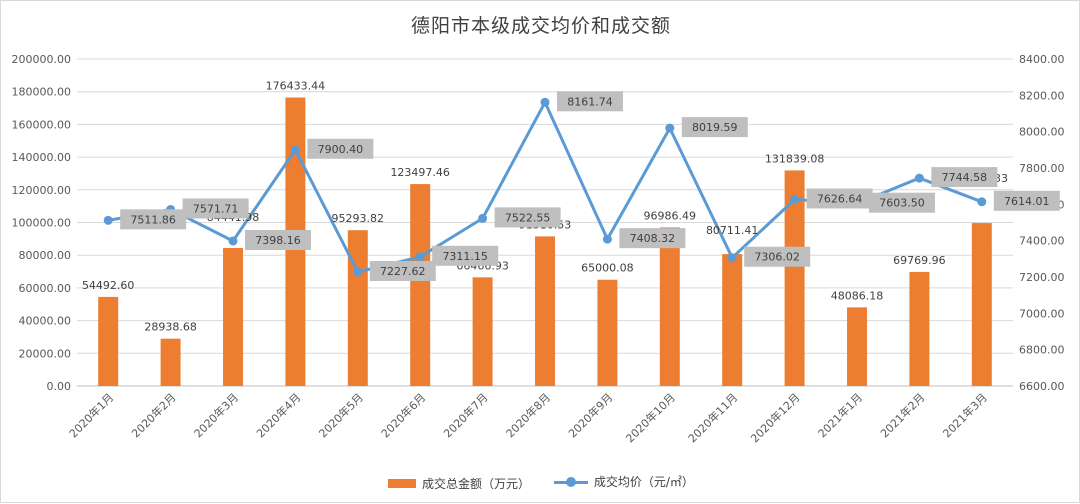 This screenshot has width=1080, height=504. I want to click on y-left-tick-label: 0.00, so click(59, 386).